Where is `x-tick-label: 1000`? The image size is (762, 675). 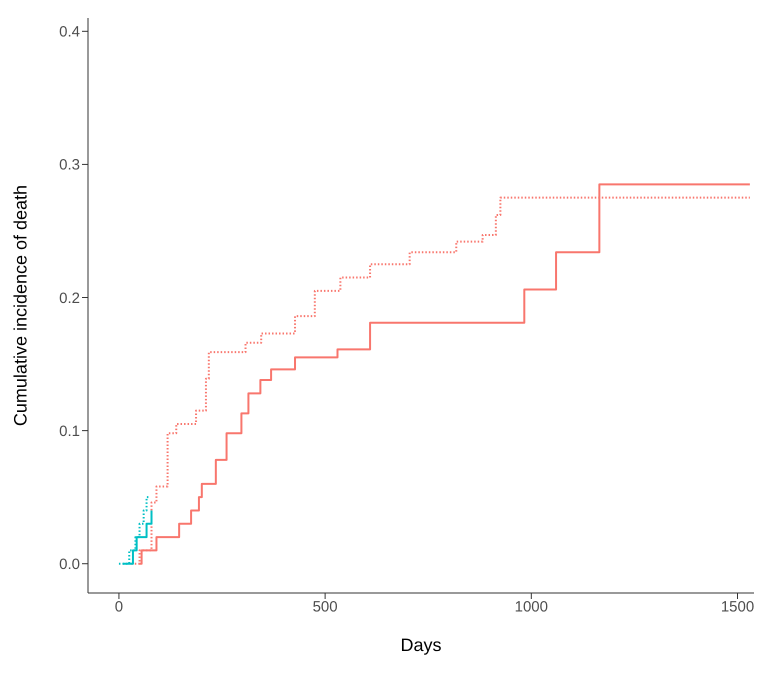 x-tick-label: 1000 is located at coordinates (531, 607).